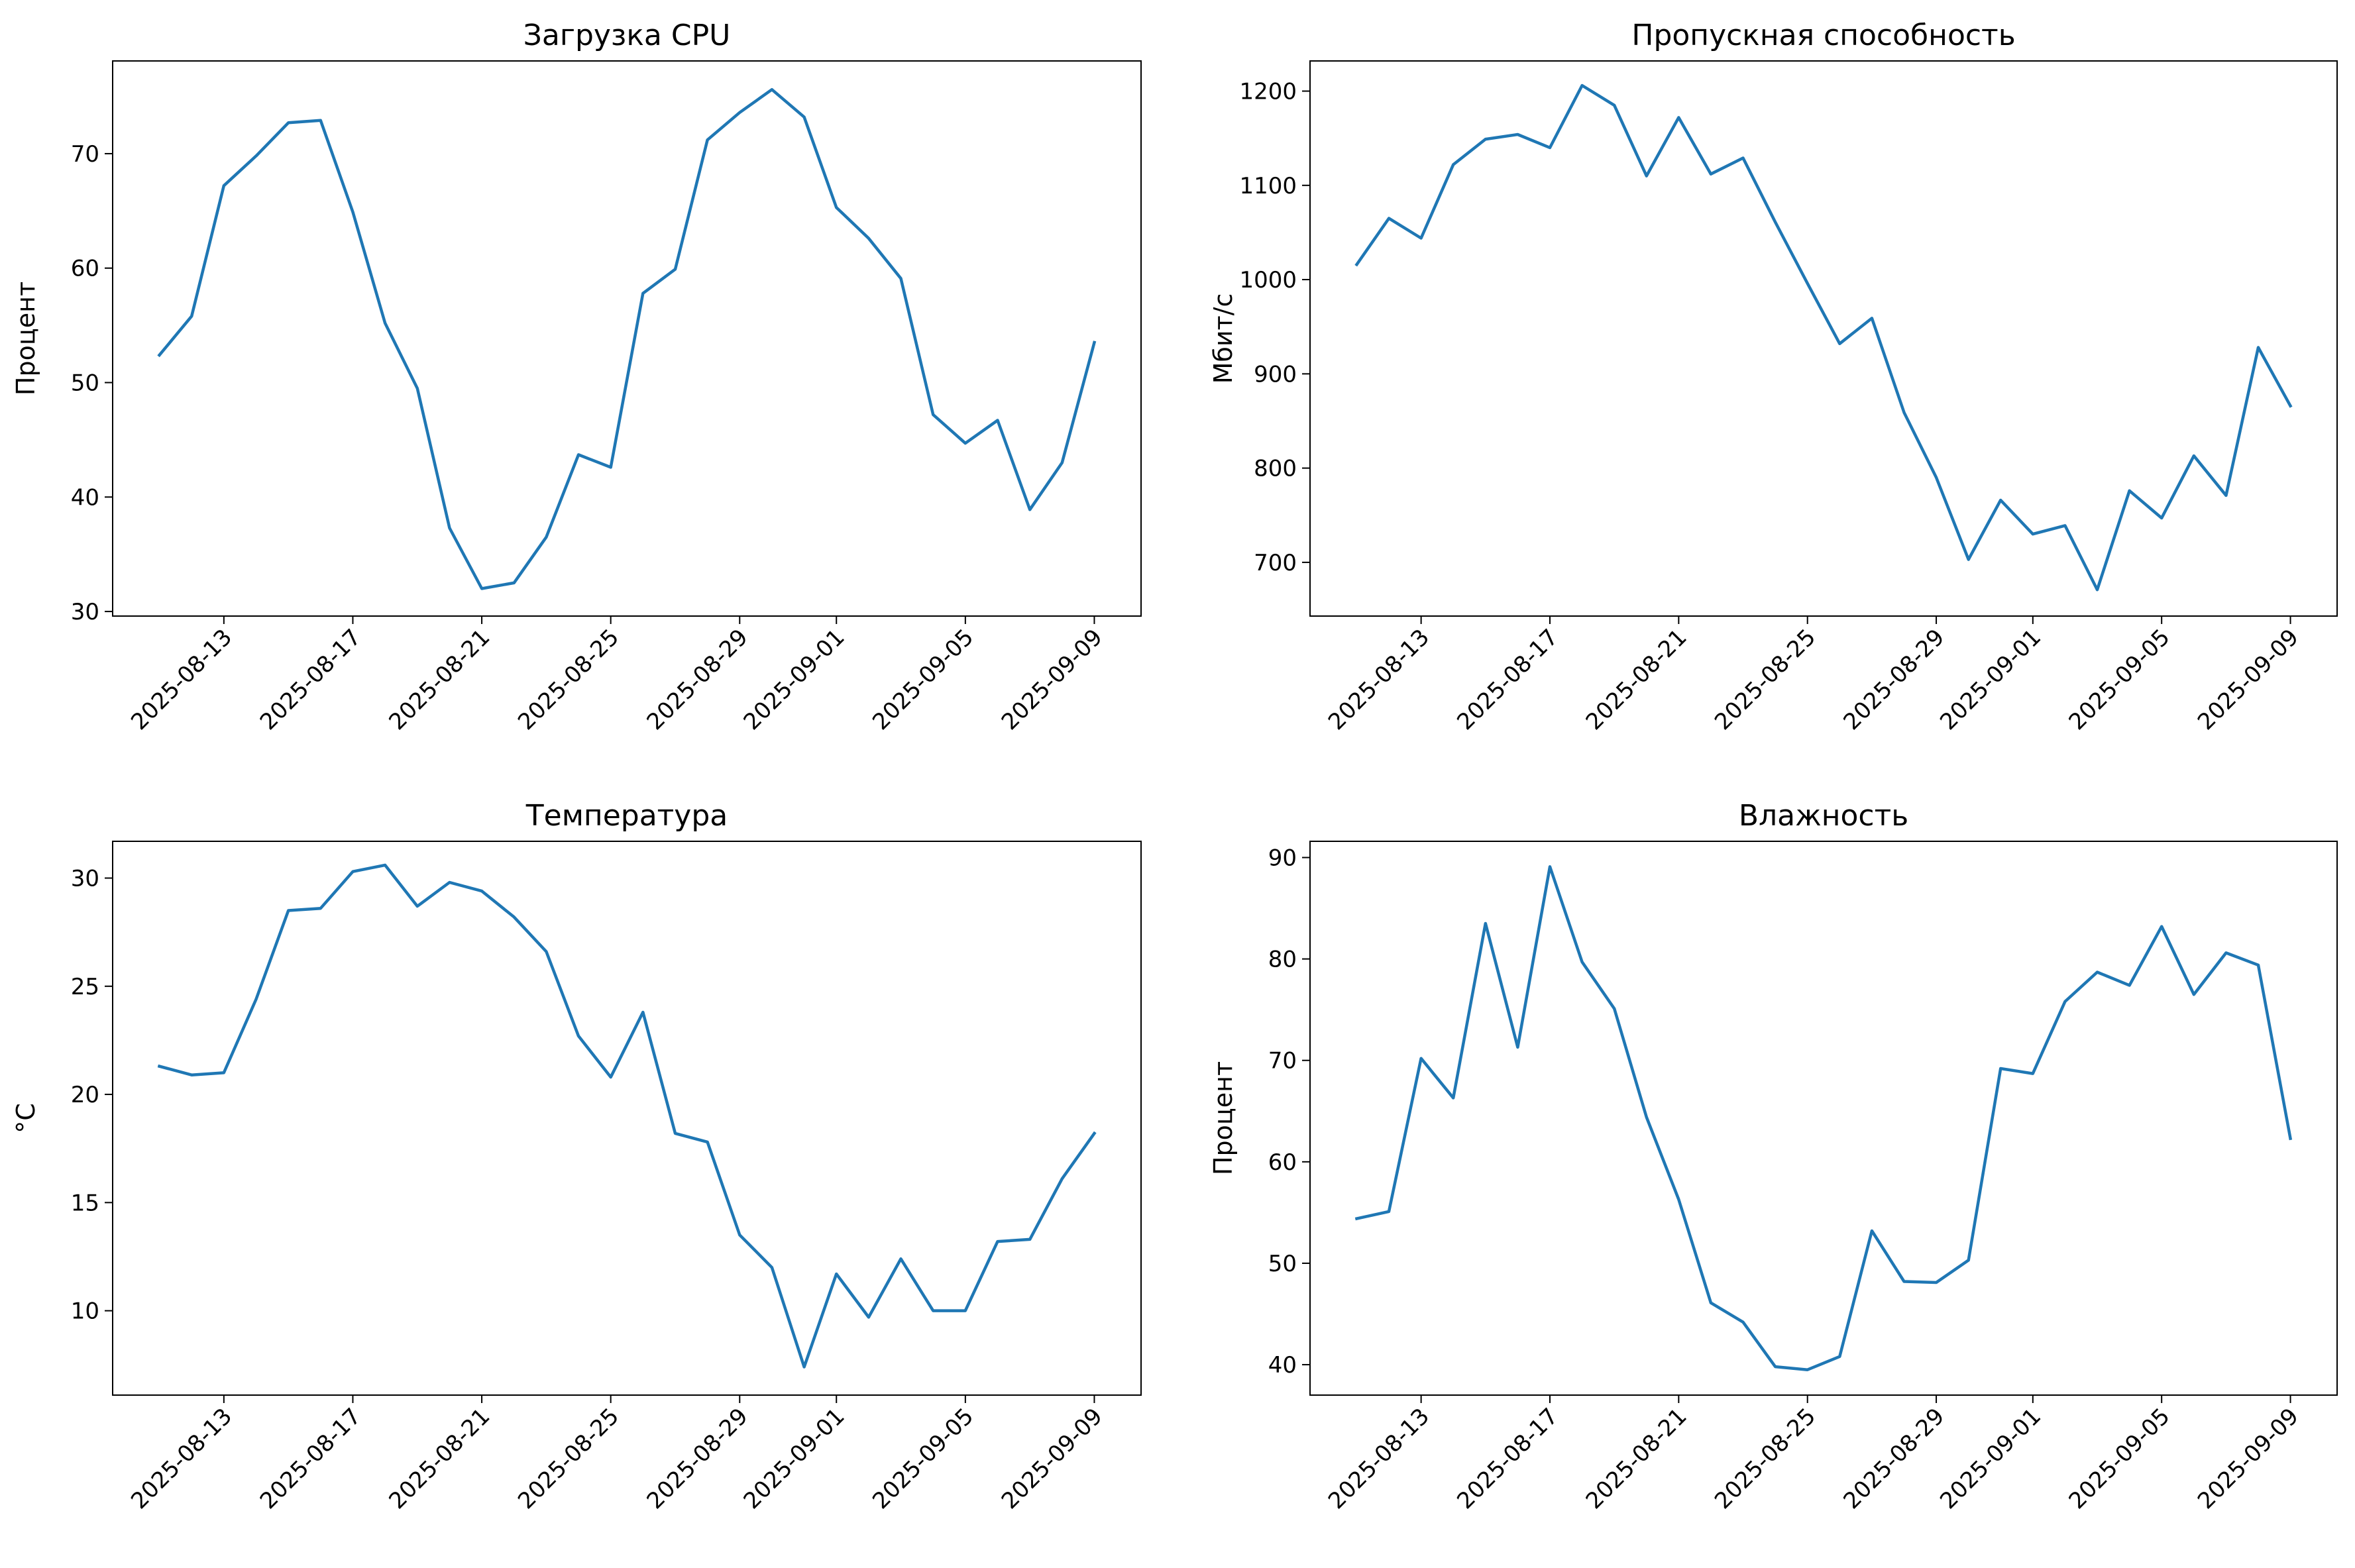 The width and height of the screenshot is (2355, 1568). I want to click on y-tick-label: 700, so click(1275, 563).